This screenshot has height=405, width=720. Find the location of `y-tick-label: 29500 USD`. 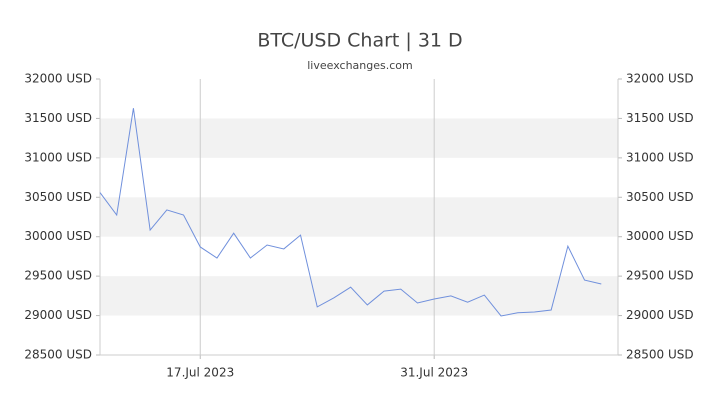

y-tick-label: 29500 USD is located at coordinates (58, 276).